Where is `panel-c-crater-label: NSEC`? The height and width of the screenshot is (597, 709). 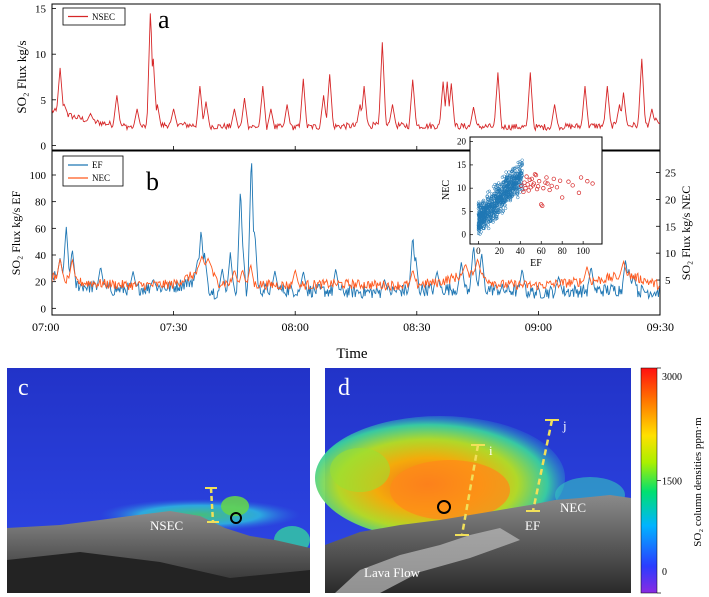 panel-c-crater-label: NSEC is located at coordinates (166, 525).